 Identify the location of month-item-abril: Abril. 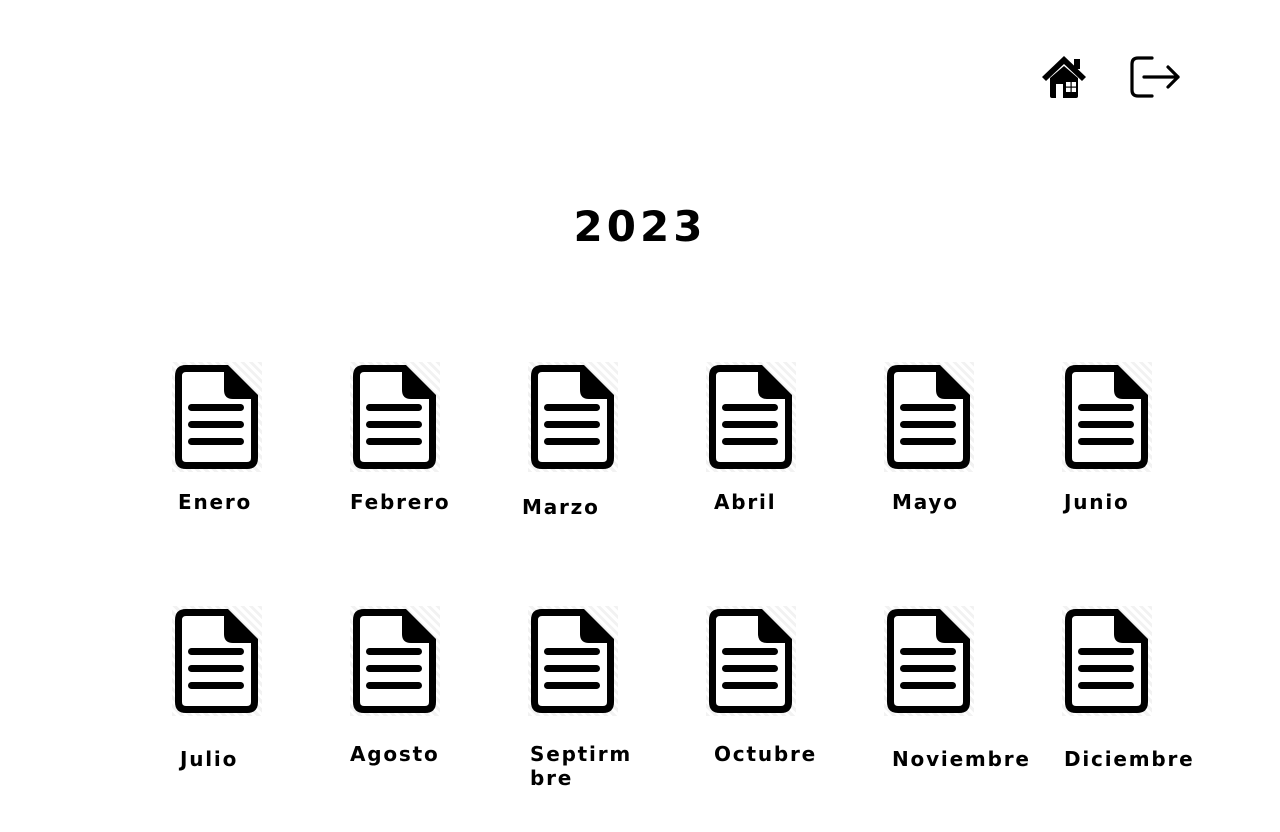
(786, 438).